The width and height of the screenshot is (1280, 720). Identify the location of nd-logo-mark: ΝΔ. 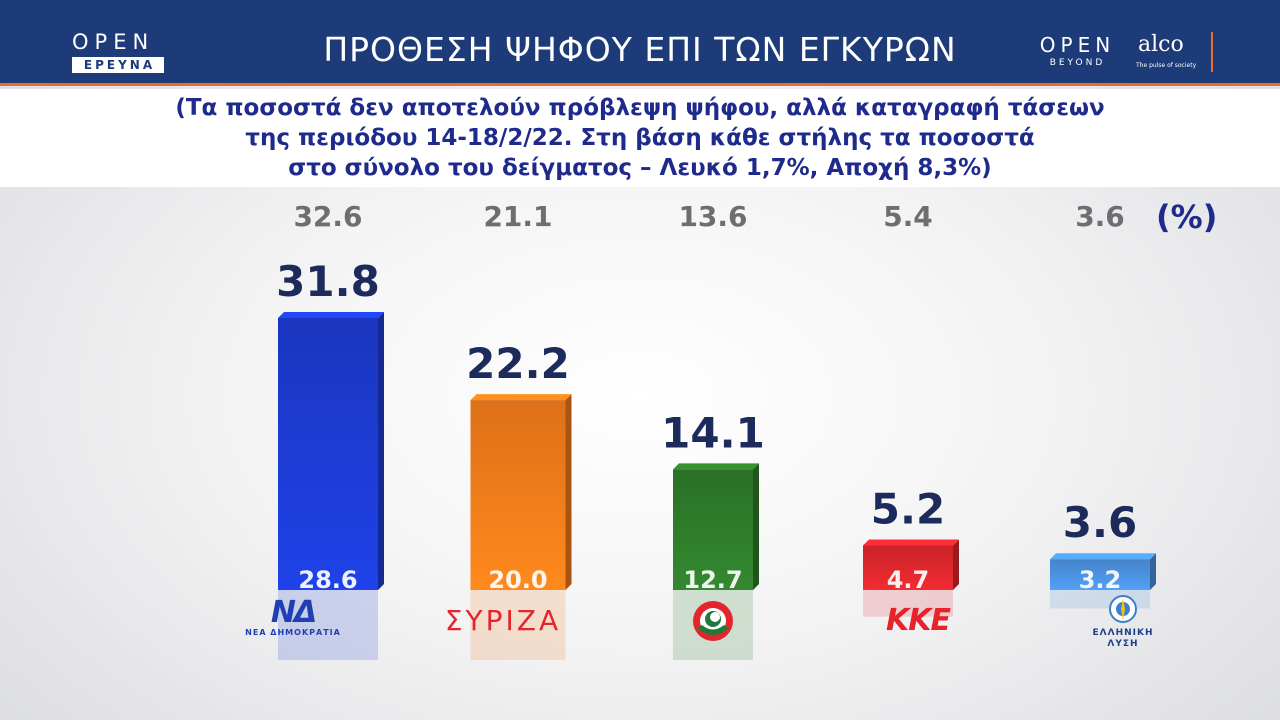
(293, 612).